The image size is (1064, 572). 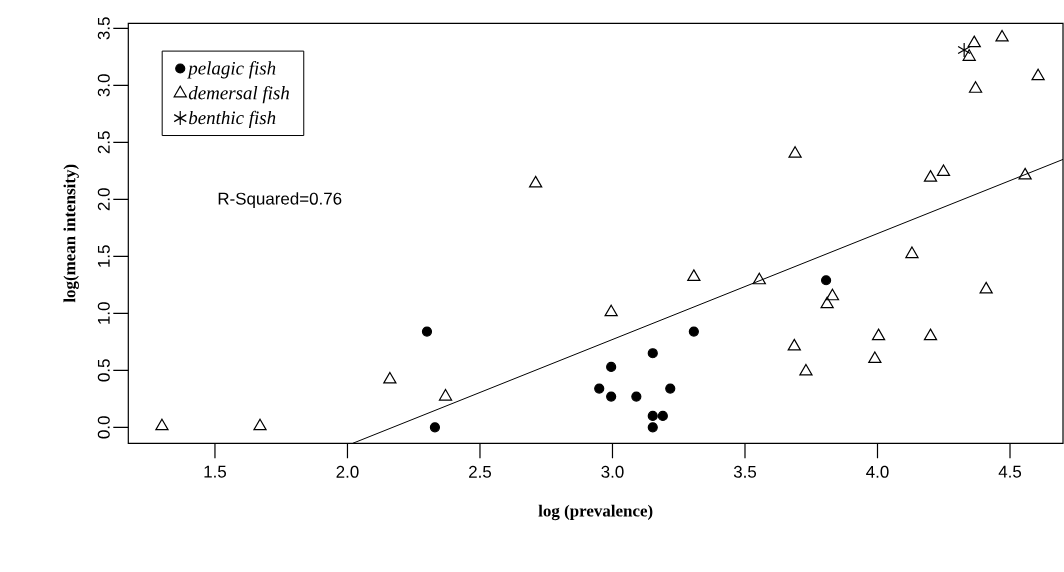 What do you see at coordinates (612, 471) in the screenshot?
I see `x-tick-label: 3.0` at bounding box center [612, 471].